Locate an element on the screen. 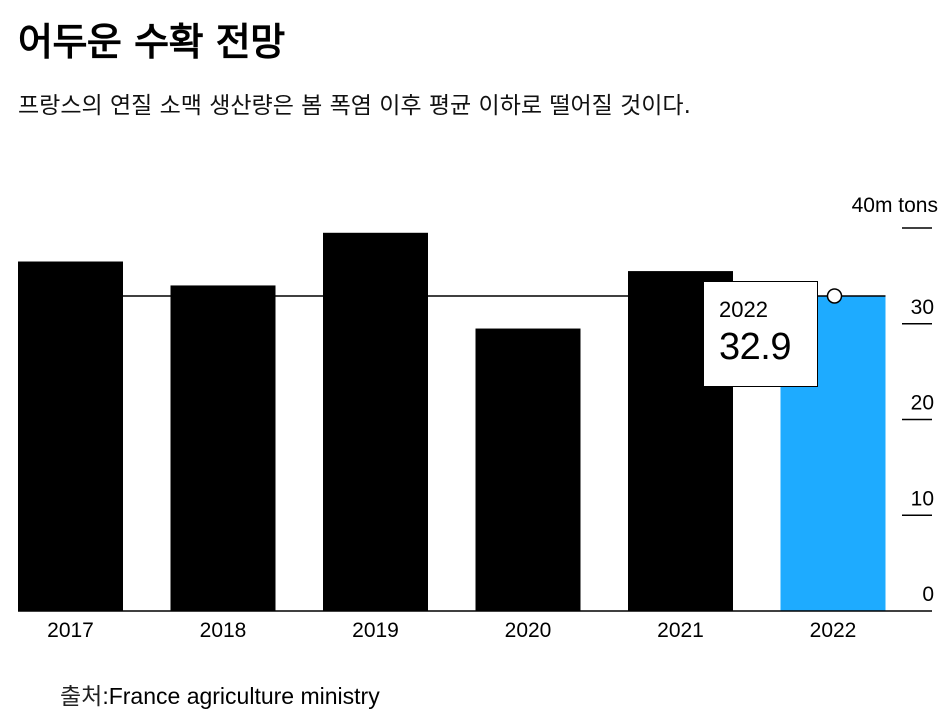 Image resolution: width=946 pixels, height=713 pixels. value-callout: 2022 32.9 is located at coordinates (760, 334).